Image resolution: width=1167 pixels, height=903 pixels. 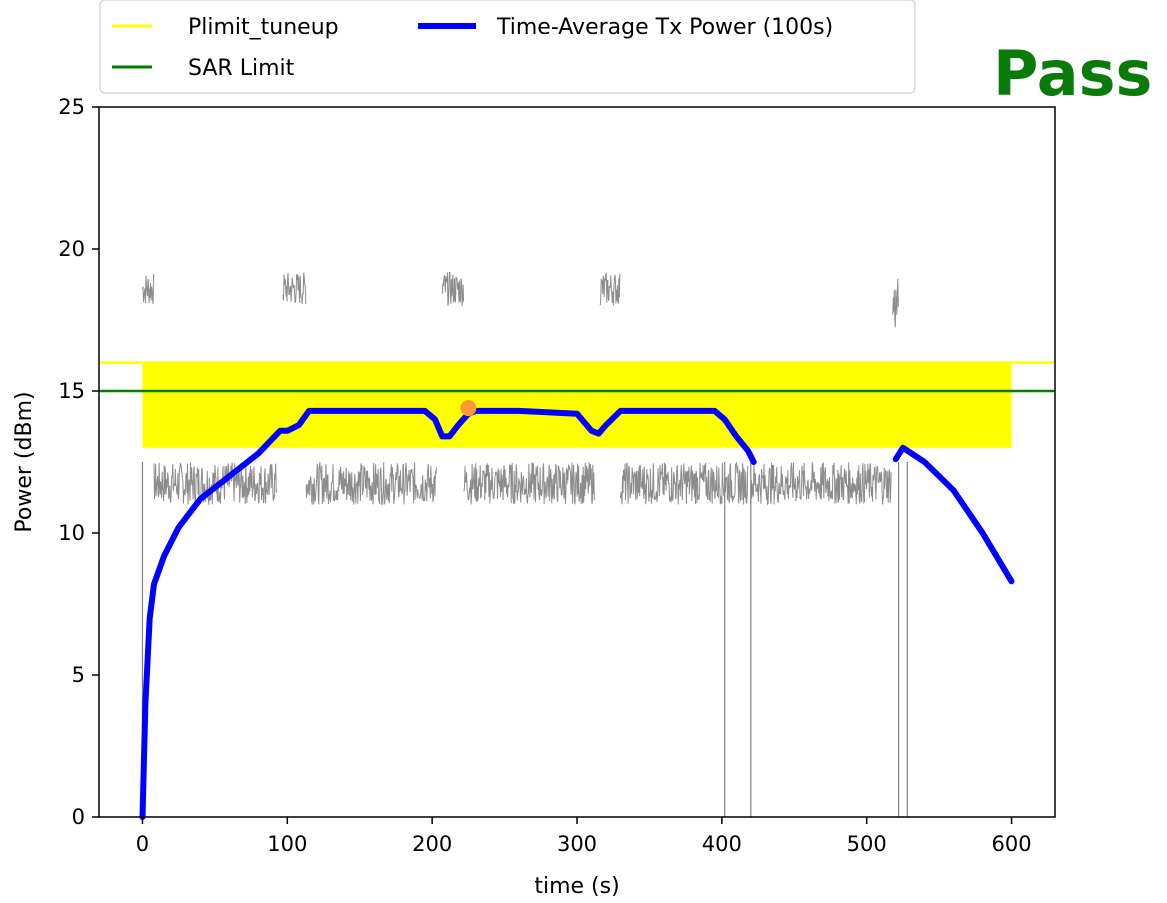 I want to click on legend-label-avg: Time-Average Tx Power (100s), so click(x=664, y=27).